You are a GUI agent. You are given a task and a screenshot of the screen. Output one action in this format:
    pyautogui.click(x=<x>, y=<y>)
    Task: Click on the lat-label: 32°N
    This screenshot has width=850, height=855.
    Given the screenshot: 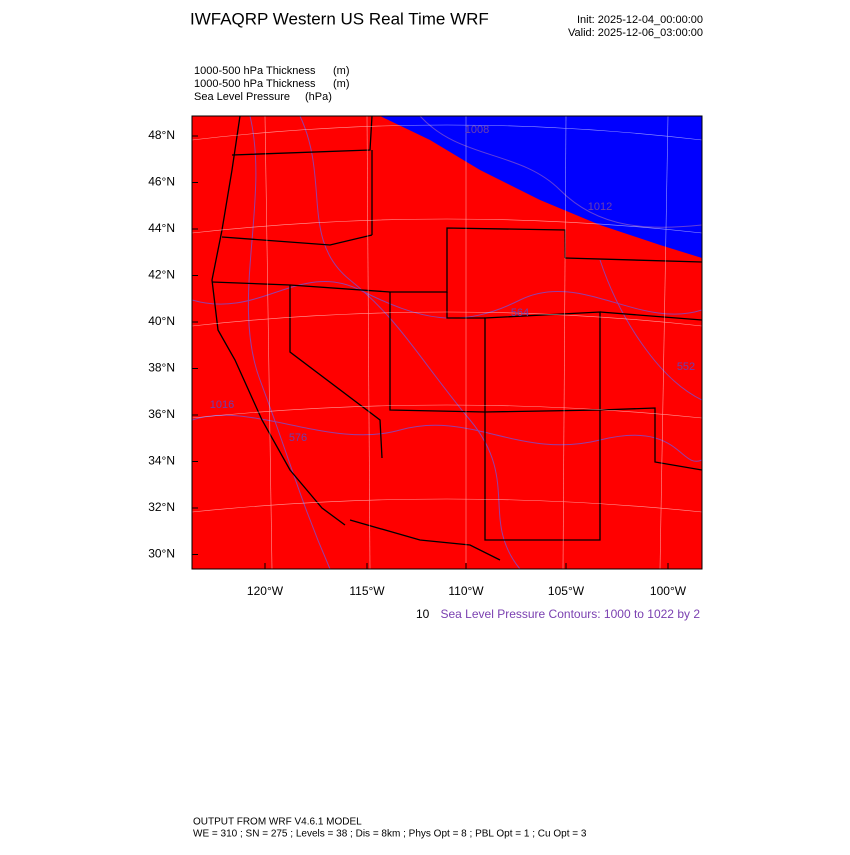 What is the action you would take?
    pyautogui.click(x=161, y=507)
    